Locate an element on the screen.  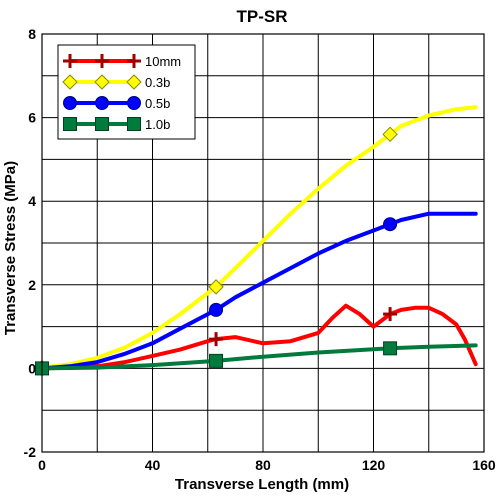
x-axis-label: Transverse Length (mm) is located at coordinates (262, 484).